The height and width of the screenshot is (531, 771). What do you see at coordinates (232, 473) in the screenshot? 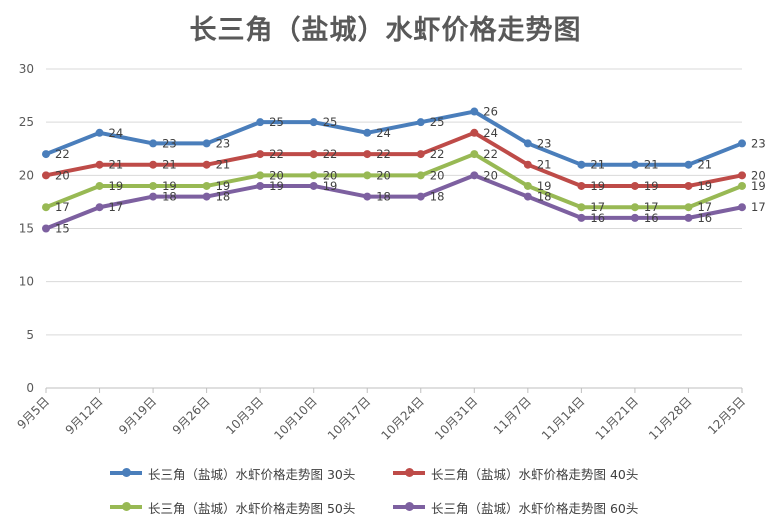
I see `legend-item: 长三角（盐城）水虾价格走势图 30头` at bounding box center [232, 473].